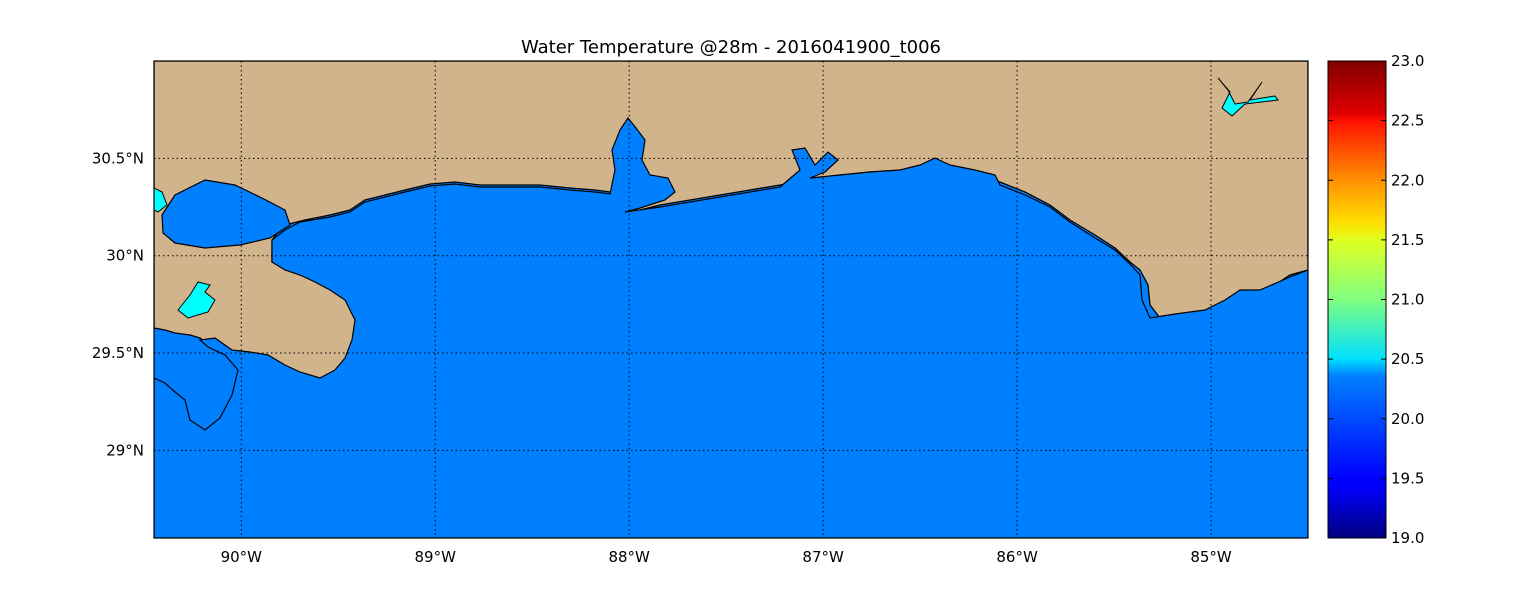 The image size is (1539, 600). I want to click on x-tick-label: 89°W, so click(436, 557).